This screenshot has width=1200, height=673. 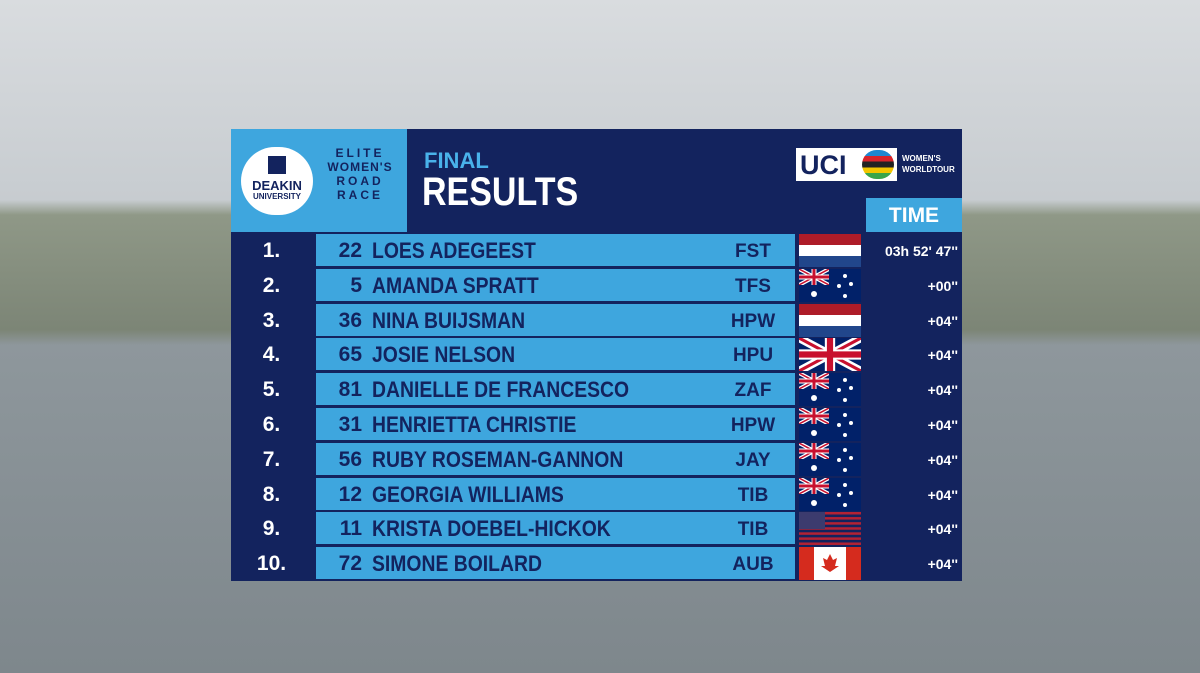 What do you see at coordinates (277, 165) in the screenshot?
I see `logo-shield` at bounding box center [277, 165].